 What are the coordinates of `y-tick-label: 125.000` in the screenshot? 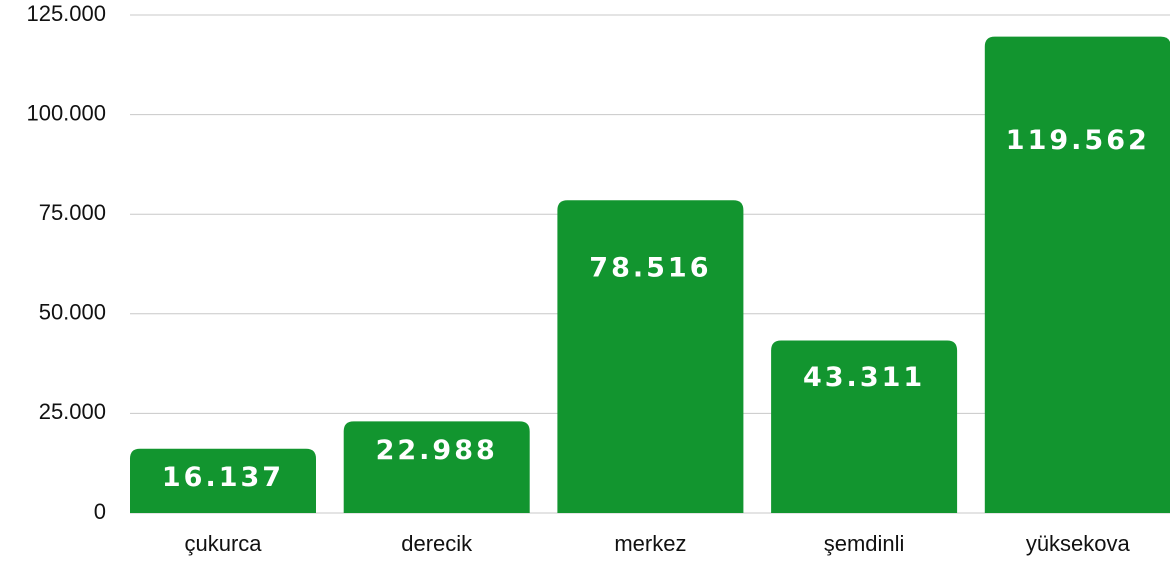 It's located at (66, 13).